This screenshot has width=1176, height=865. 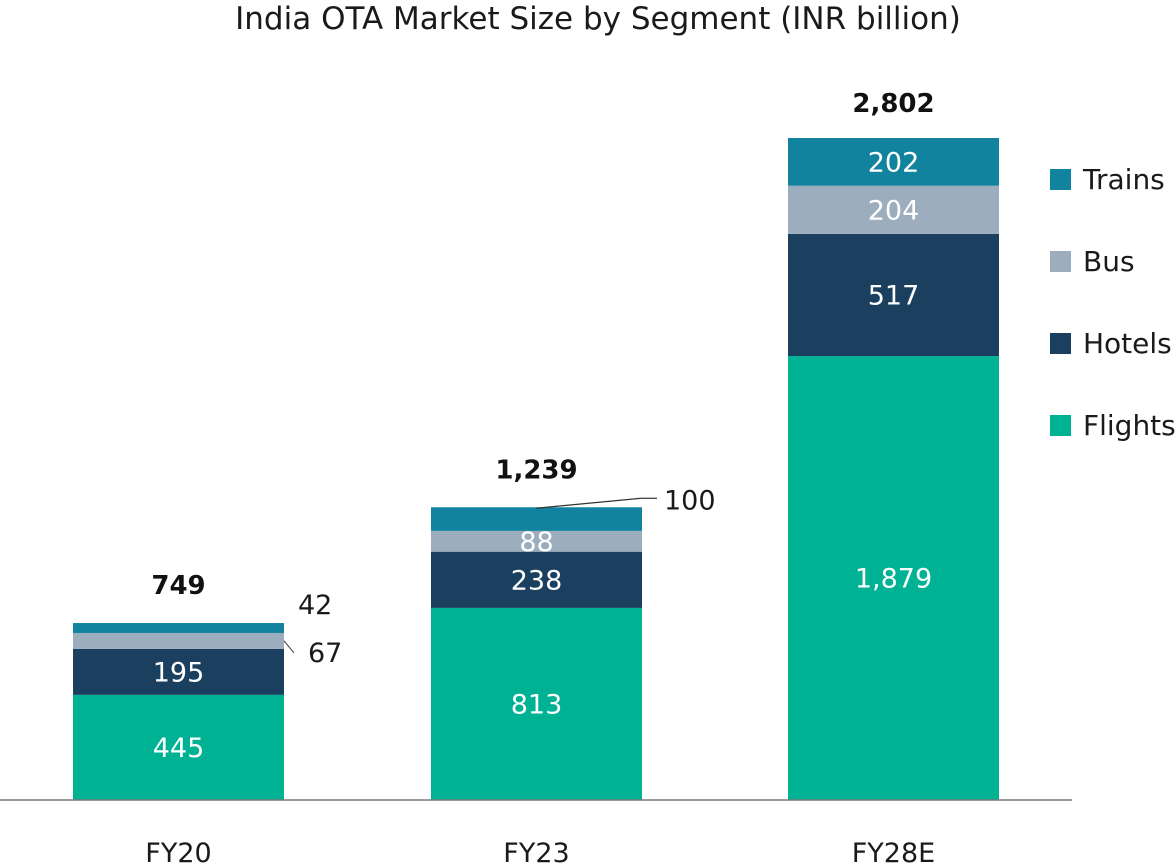 What do you see at coordinates (893, 851) in the screenshot?
I see `category-label-fy28e: FY28E` at bounding box center [893, 851].